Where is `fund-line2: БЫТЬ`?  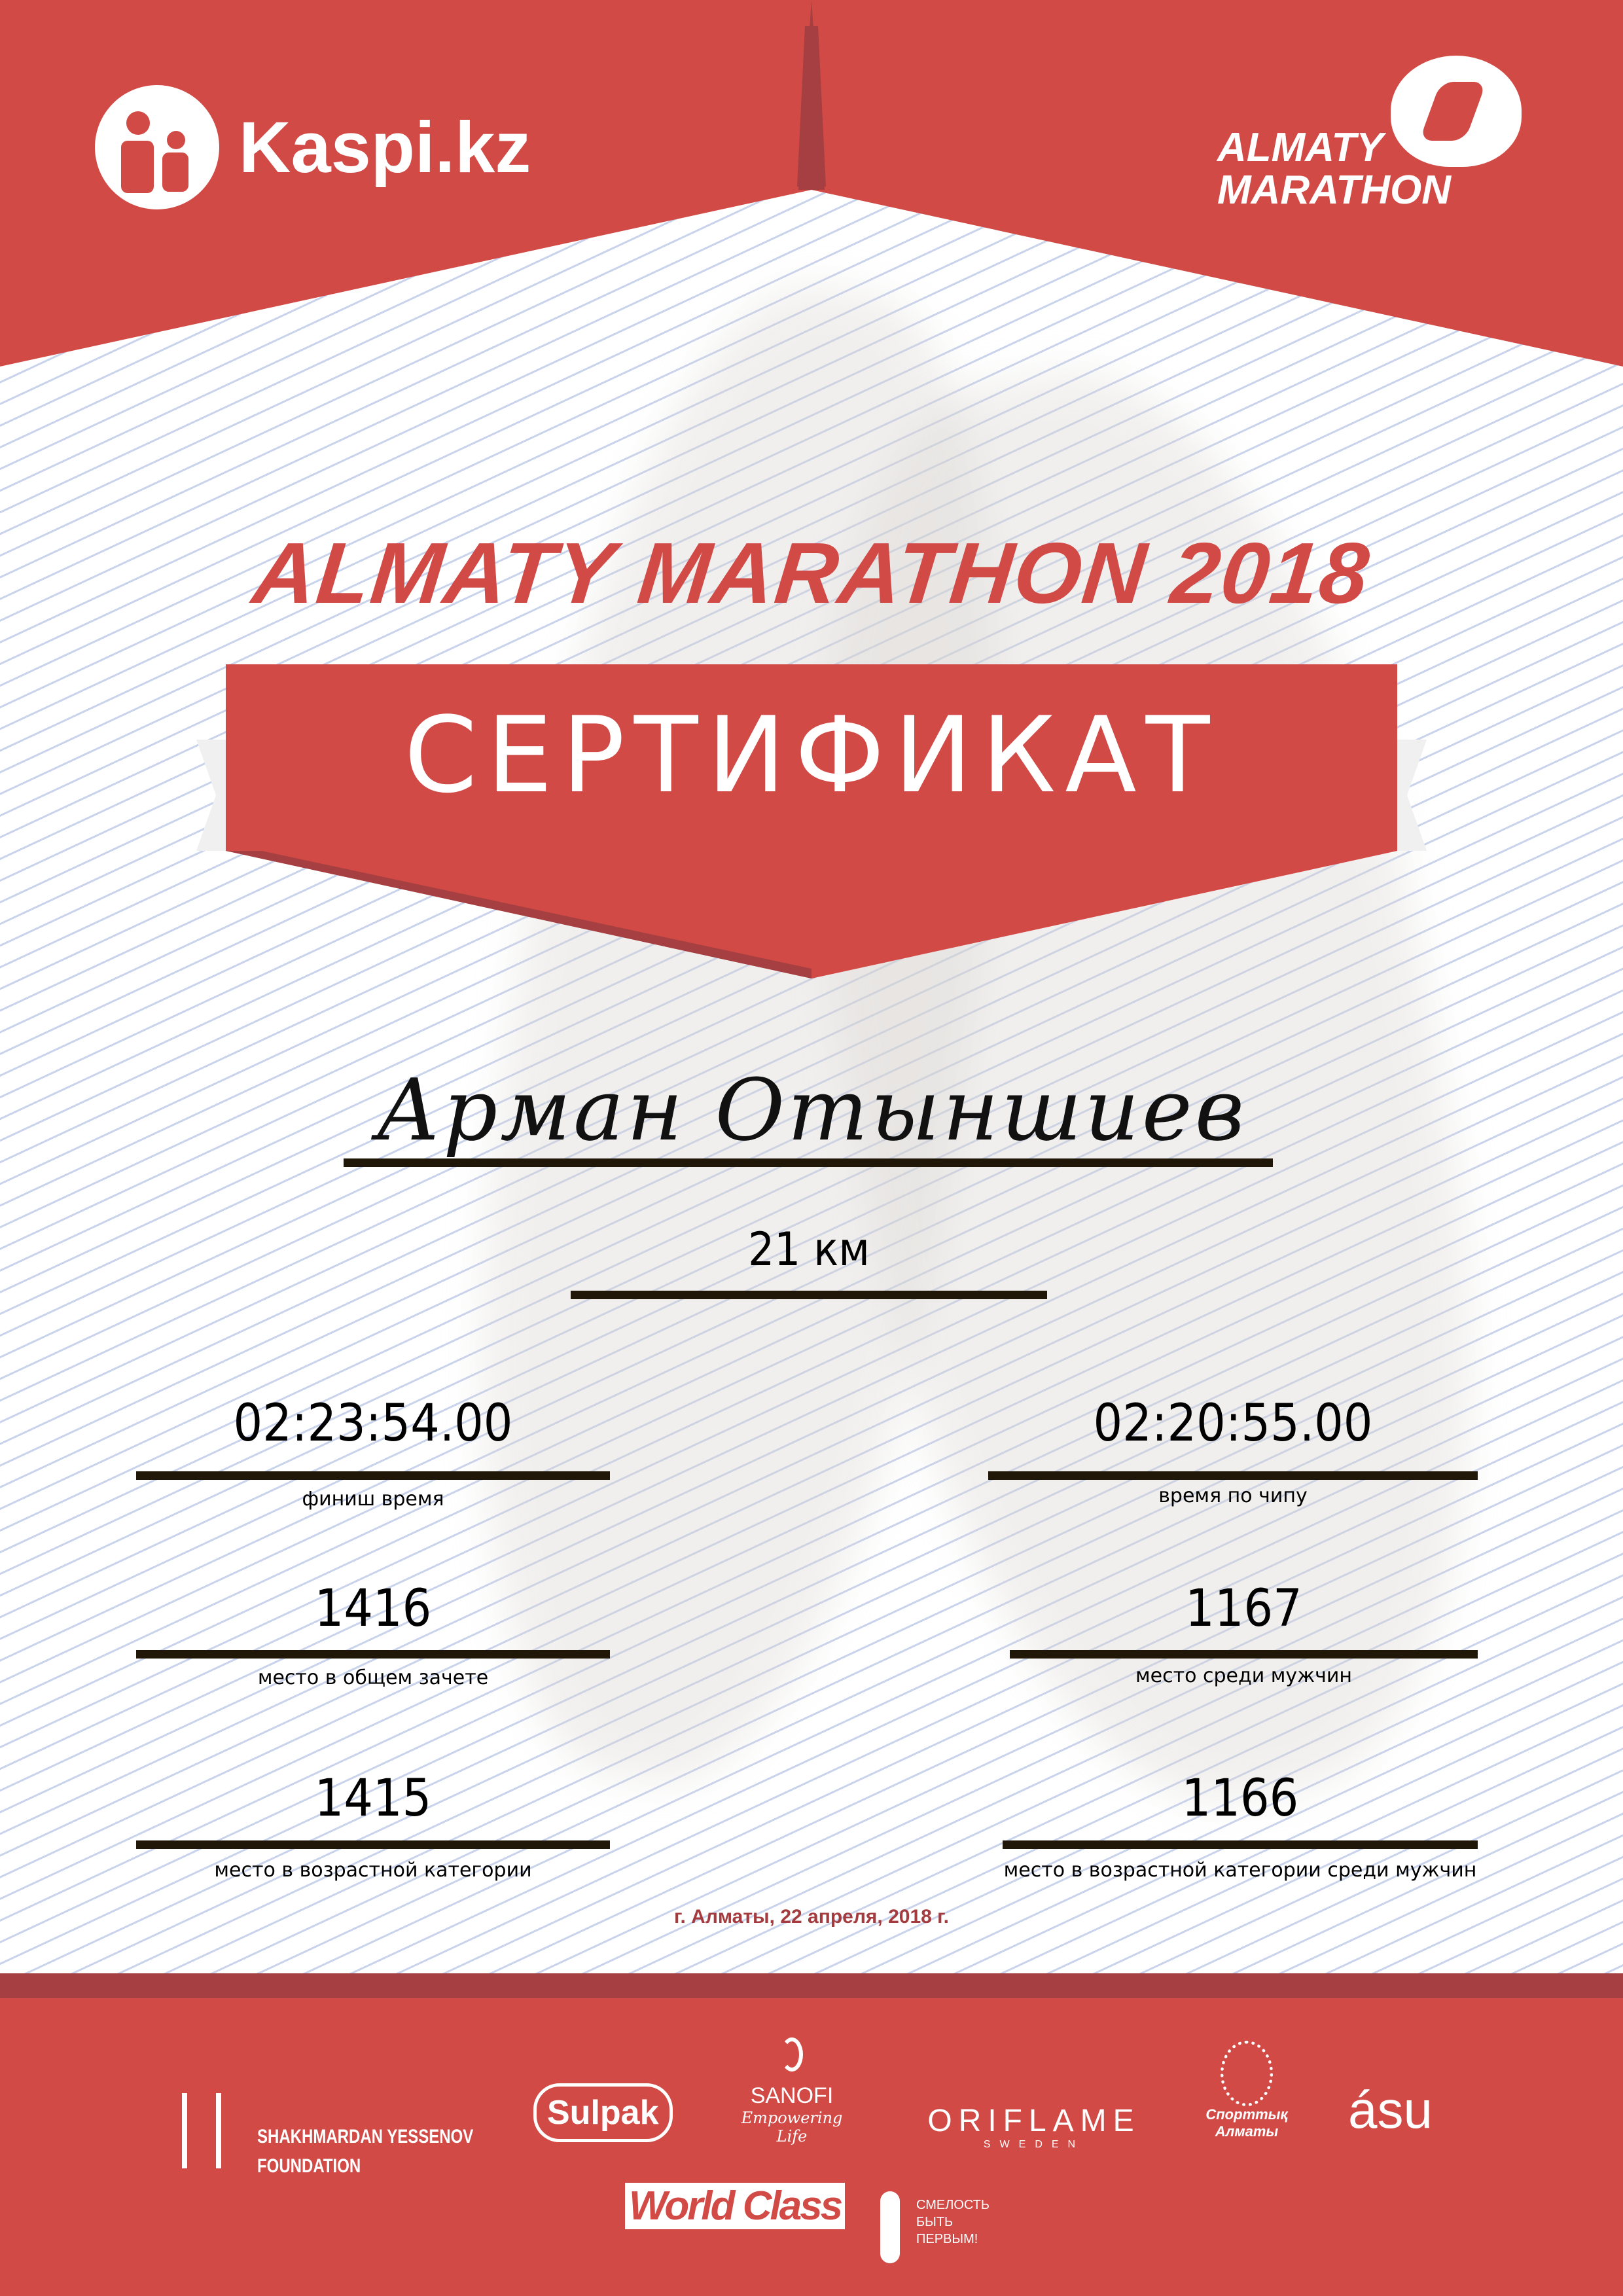
fund-line2: БЫТЬ is located at coordinates (935, 2222).